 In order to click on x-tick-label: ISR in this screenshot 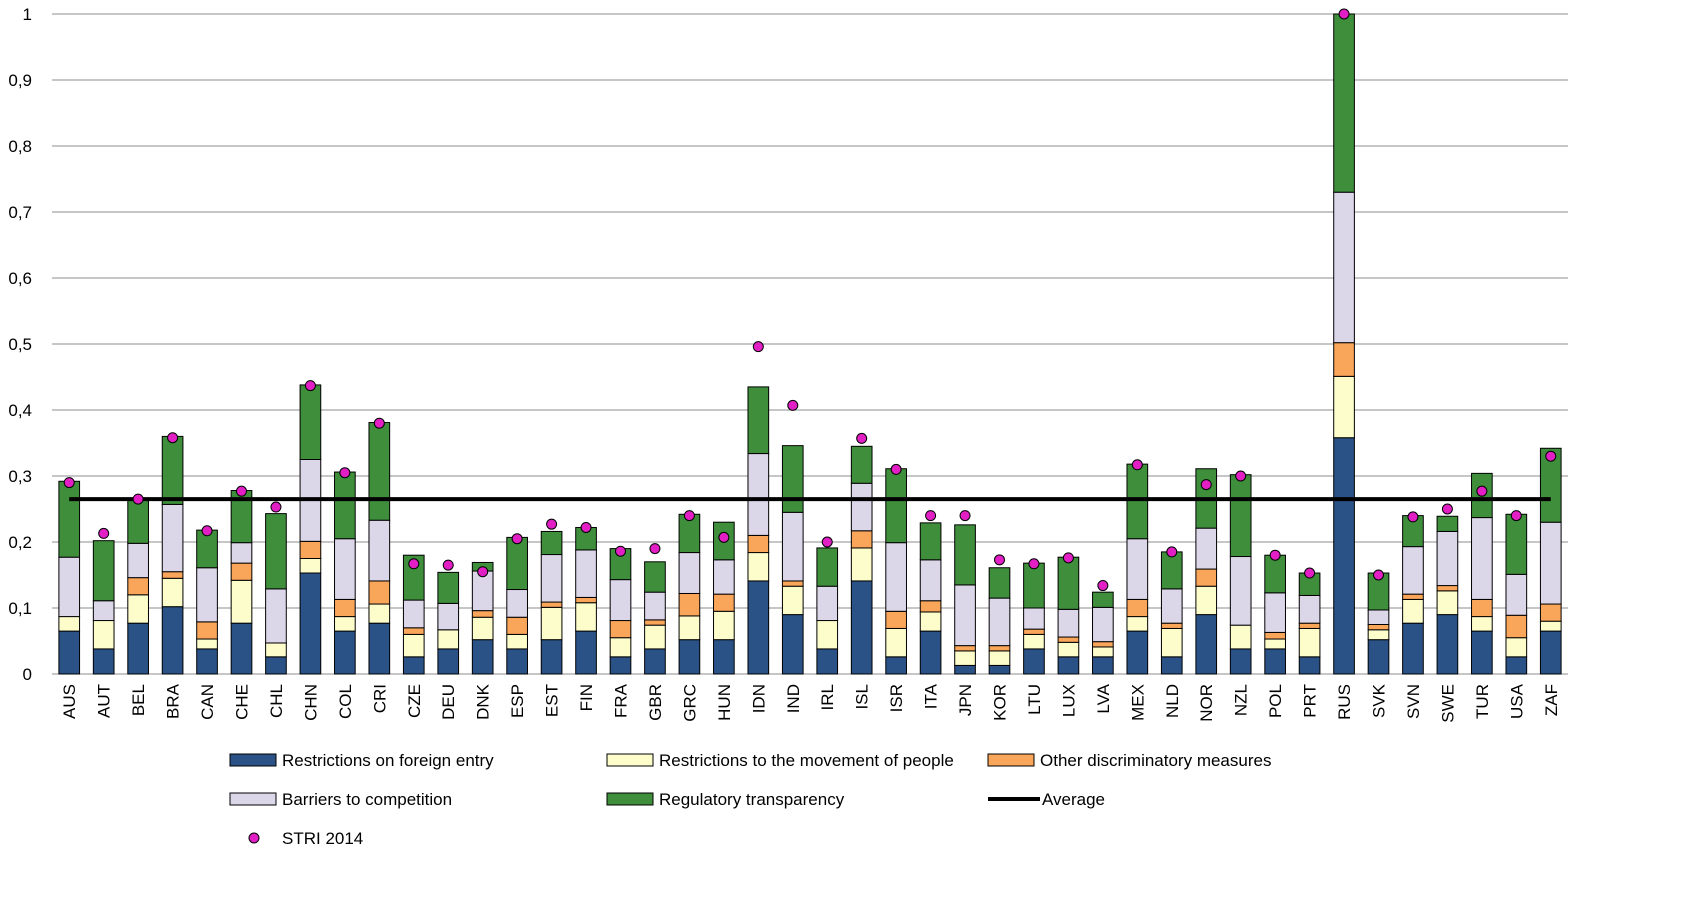, I will do `click(896, 698)`.